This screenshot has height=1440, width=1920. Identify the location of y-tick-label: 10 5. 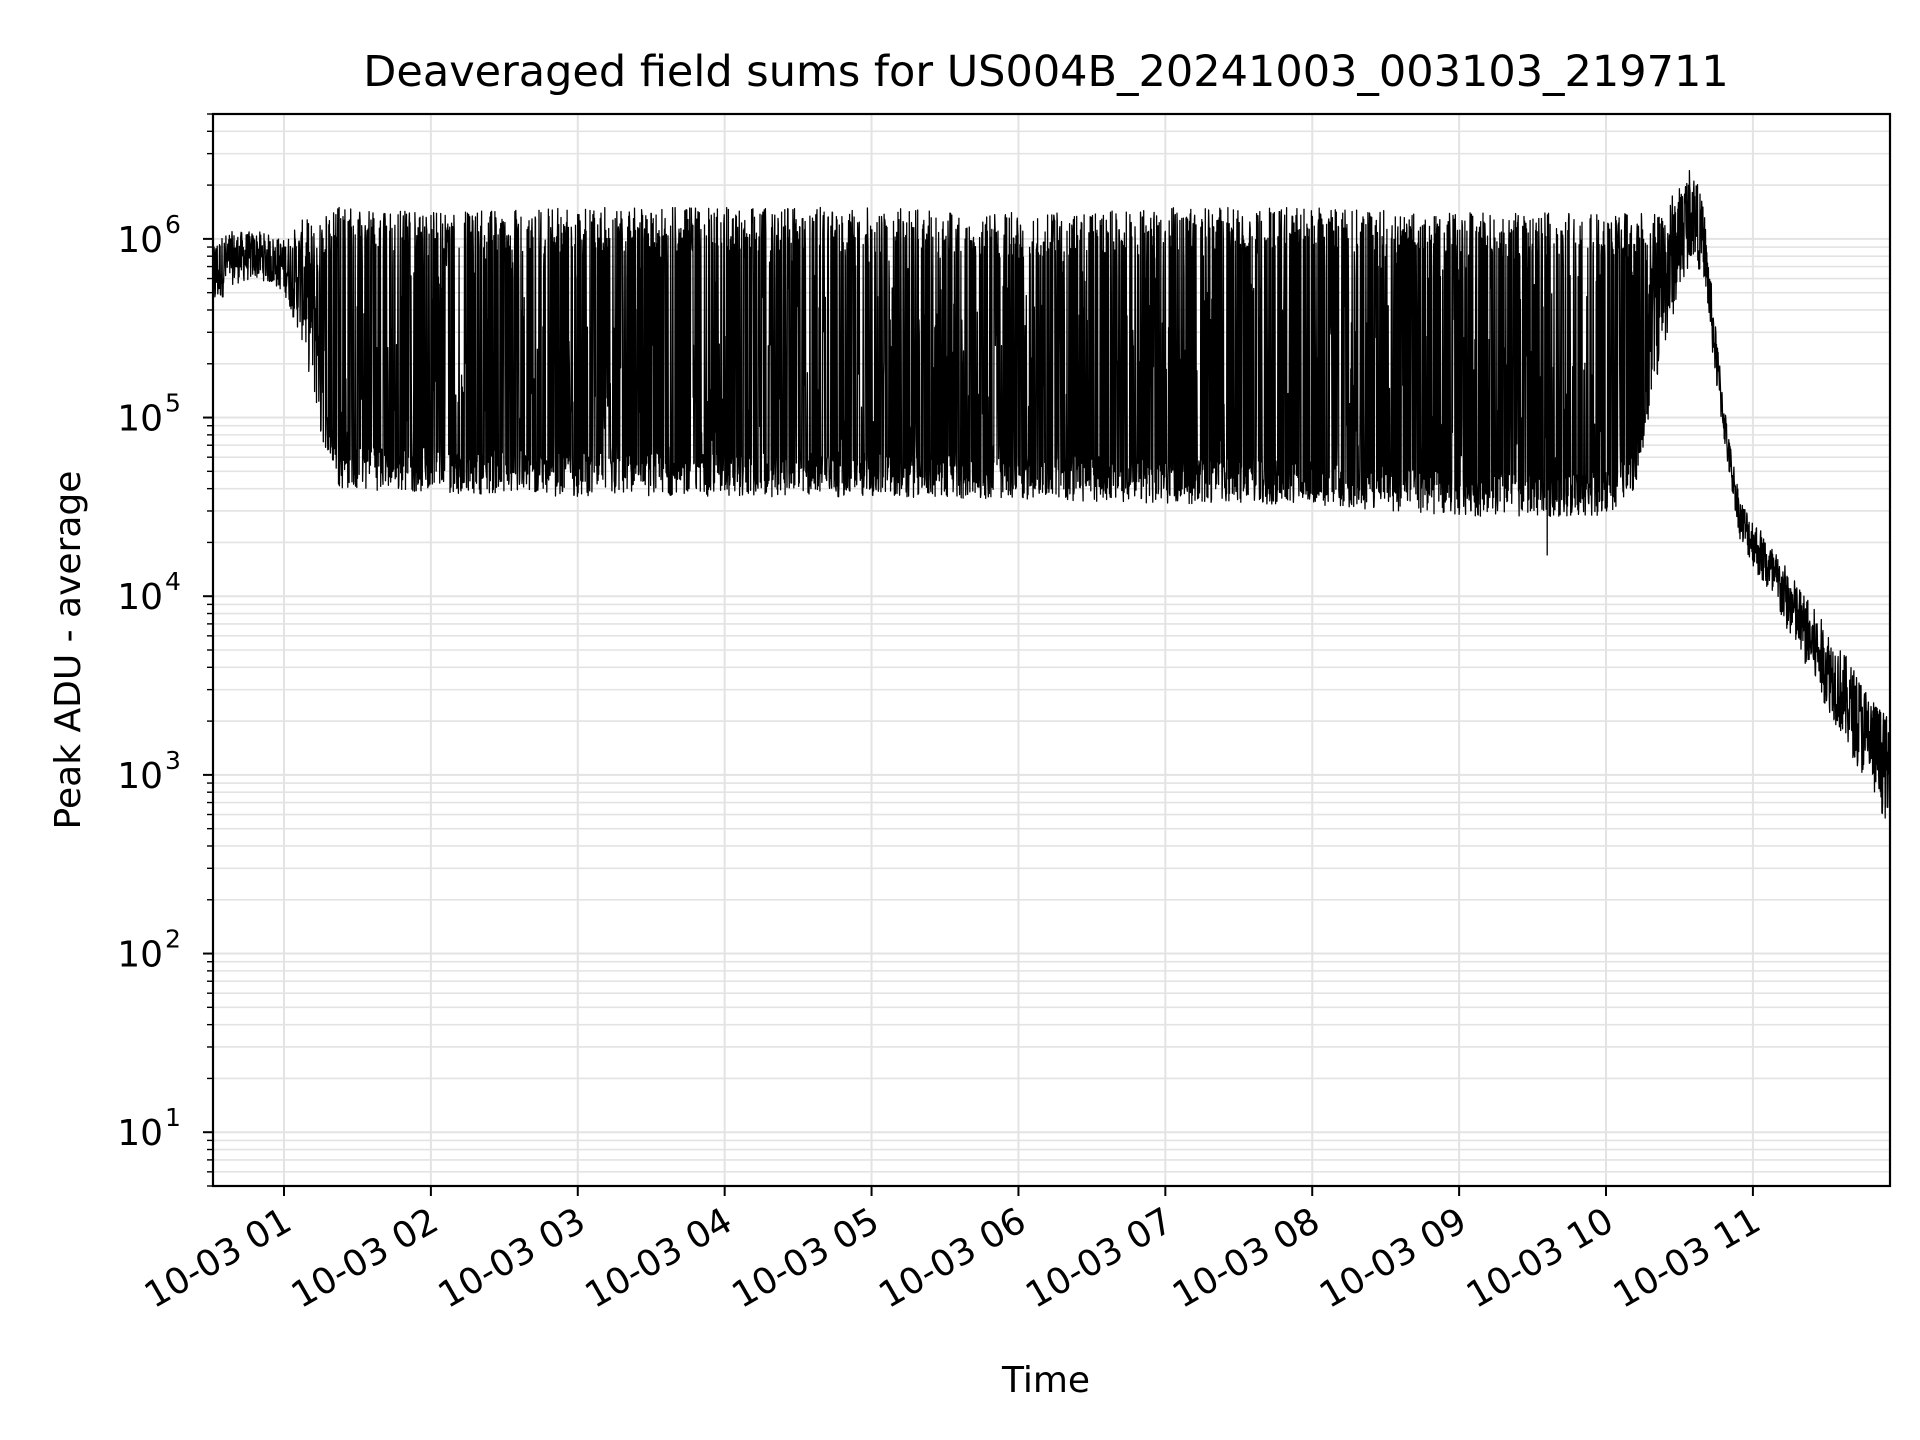
(149, 414).